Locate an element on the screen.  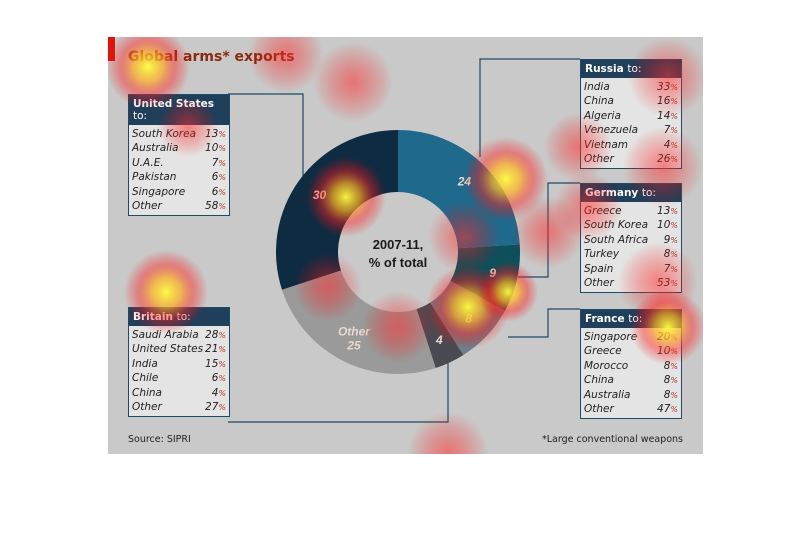
share-value: 16% is located at coordinates (667, 101).